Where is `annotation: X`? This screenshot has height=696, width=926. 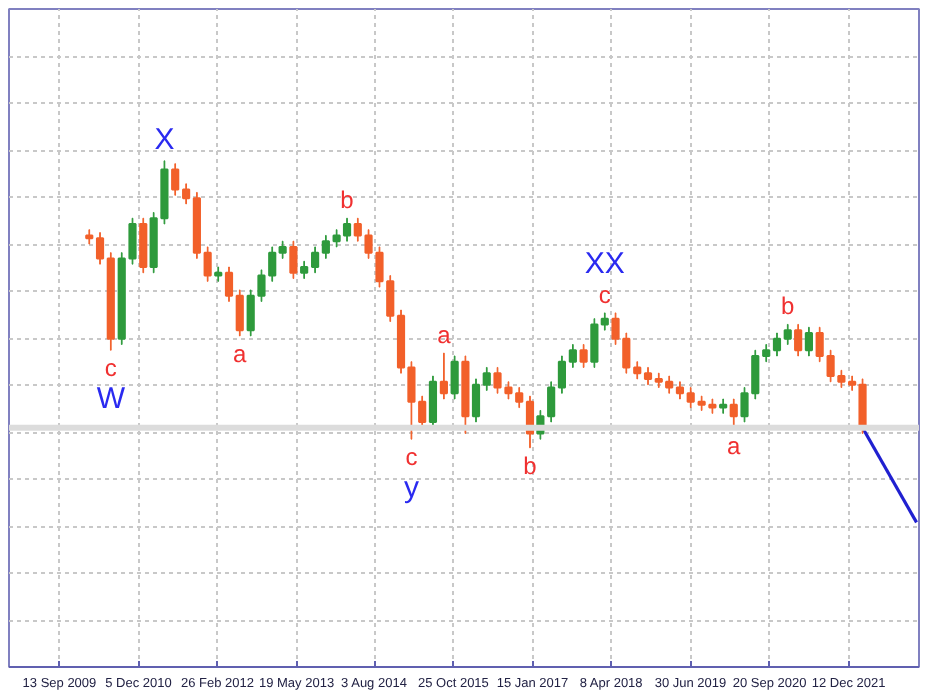 annotation: X is located at coordinates (164, 139).